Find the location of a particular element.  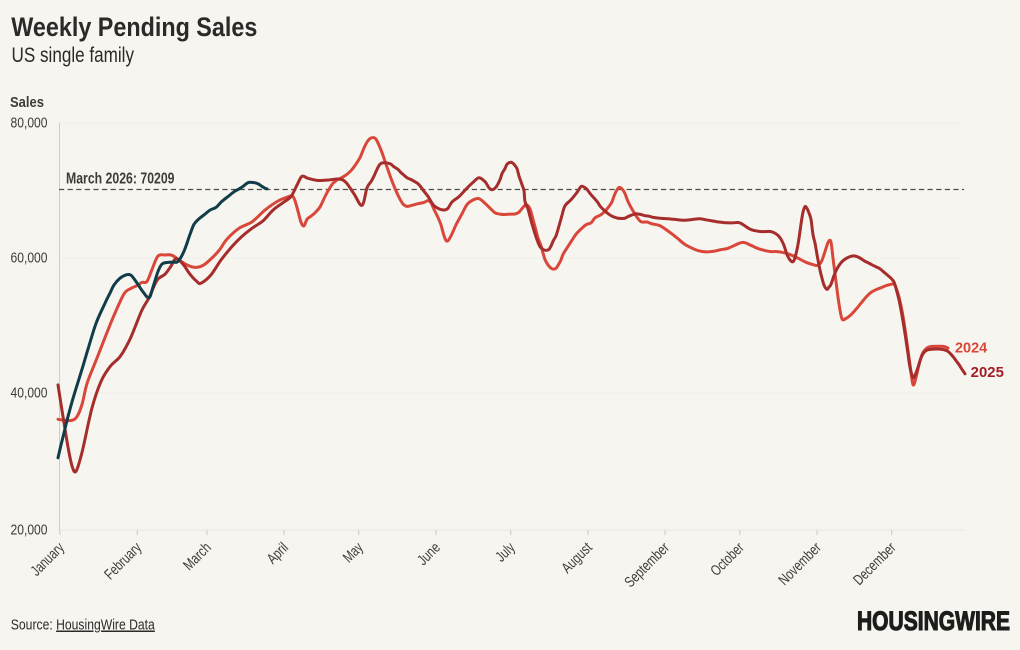

svg-text: June is located at coordinates (429, 554).